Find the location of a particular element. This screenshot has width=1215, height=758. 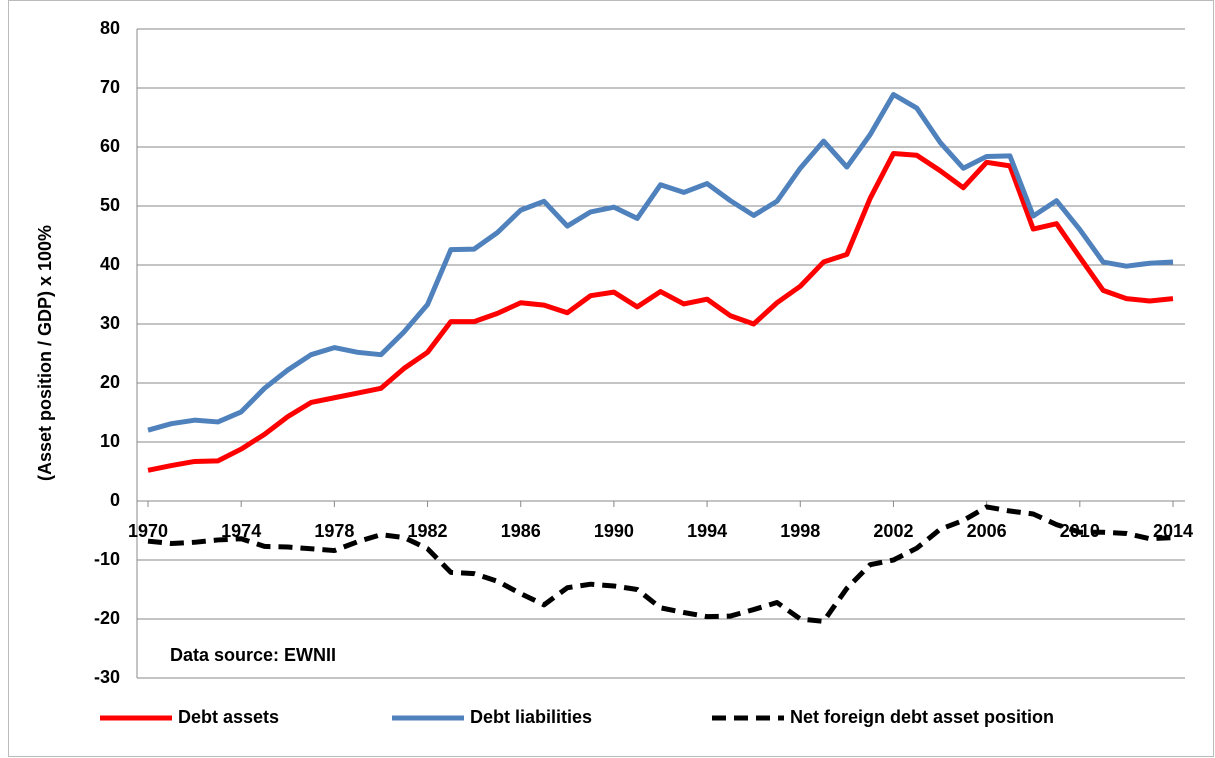

x-tick-label: 1978 is located at coordinates (334, 531).